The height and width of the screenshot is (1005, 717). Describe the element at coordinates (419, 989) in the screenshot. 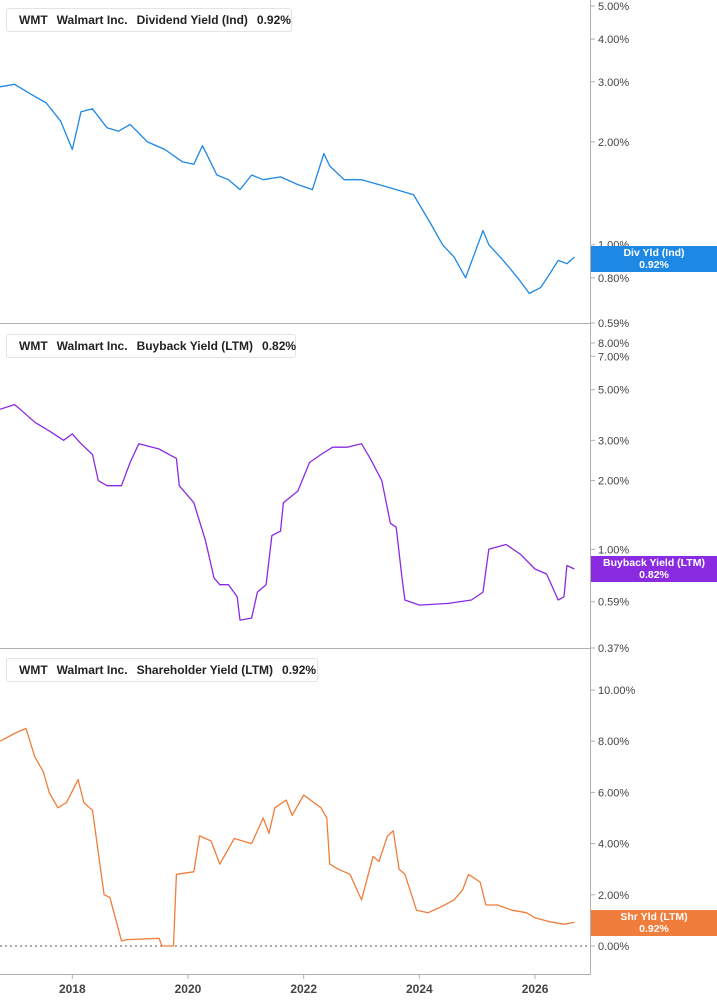

I see `x-tick-label: 2024` at that location.